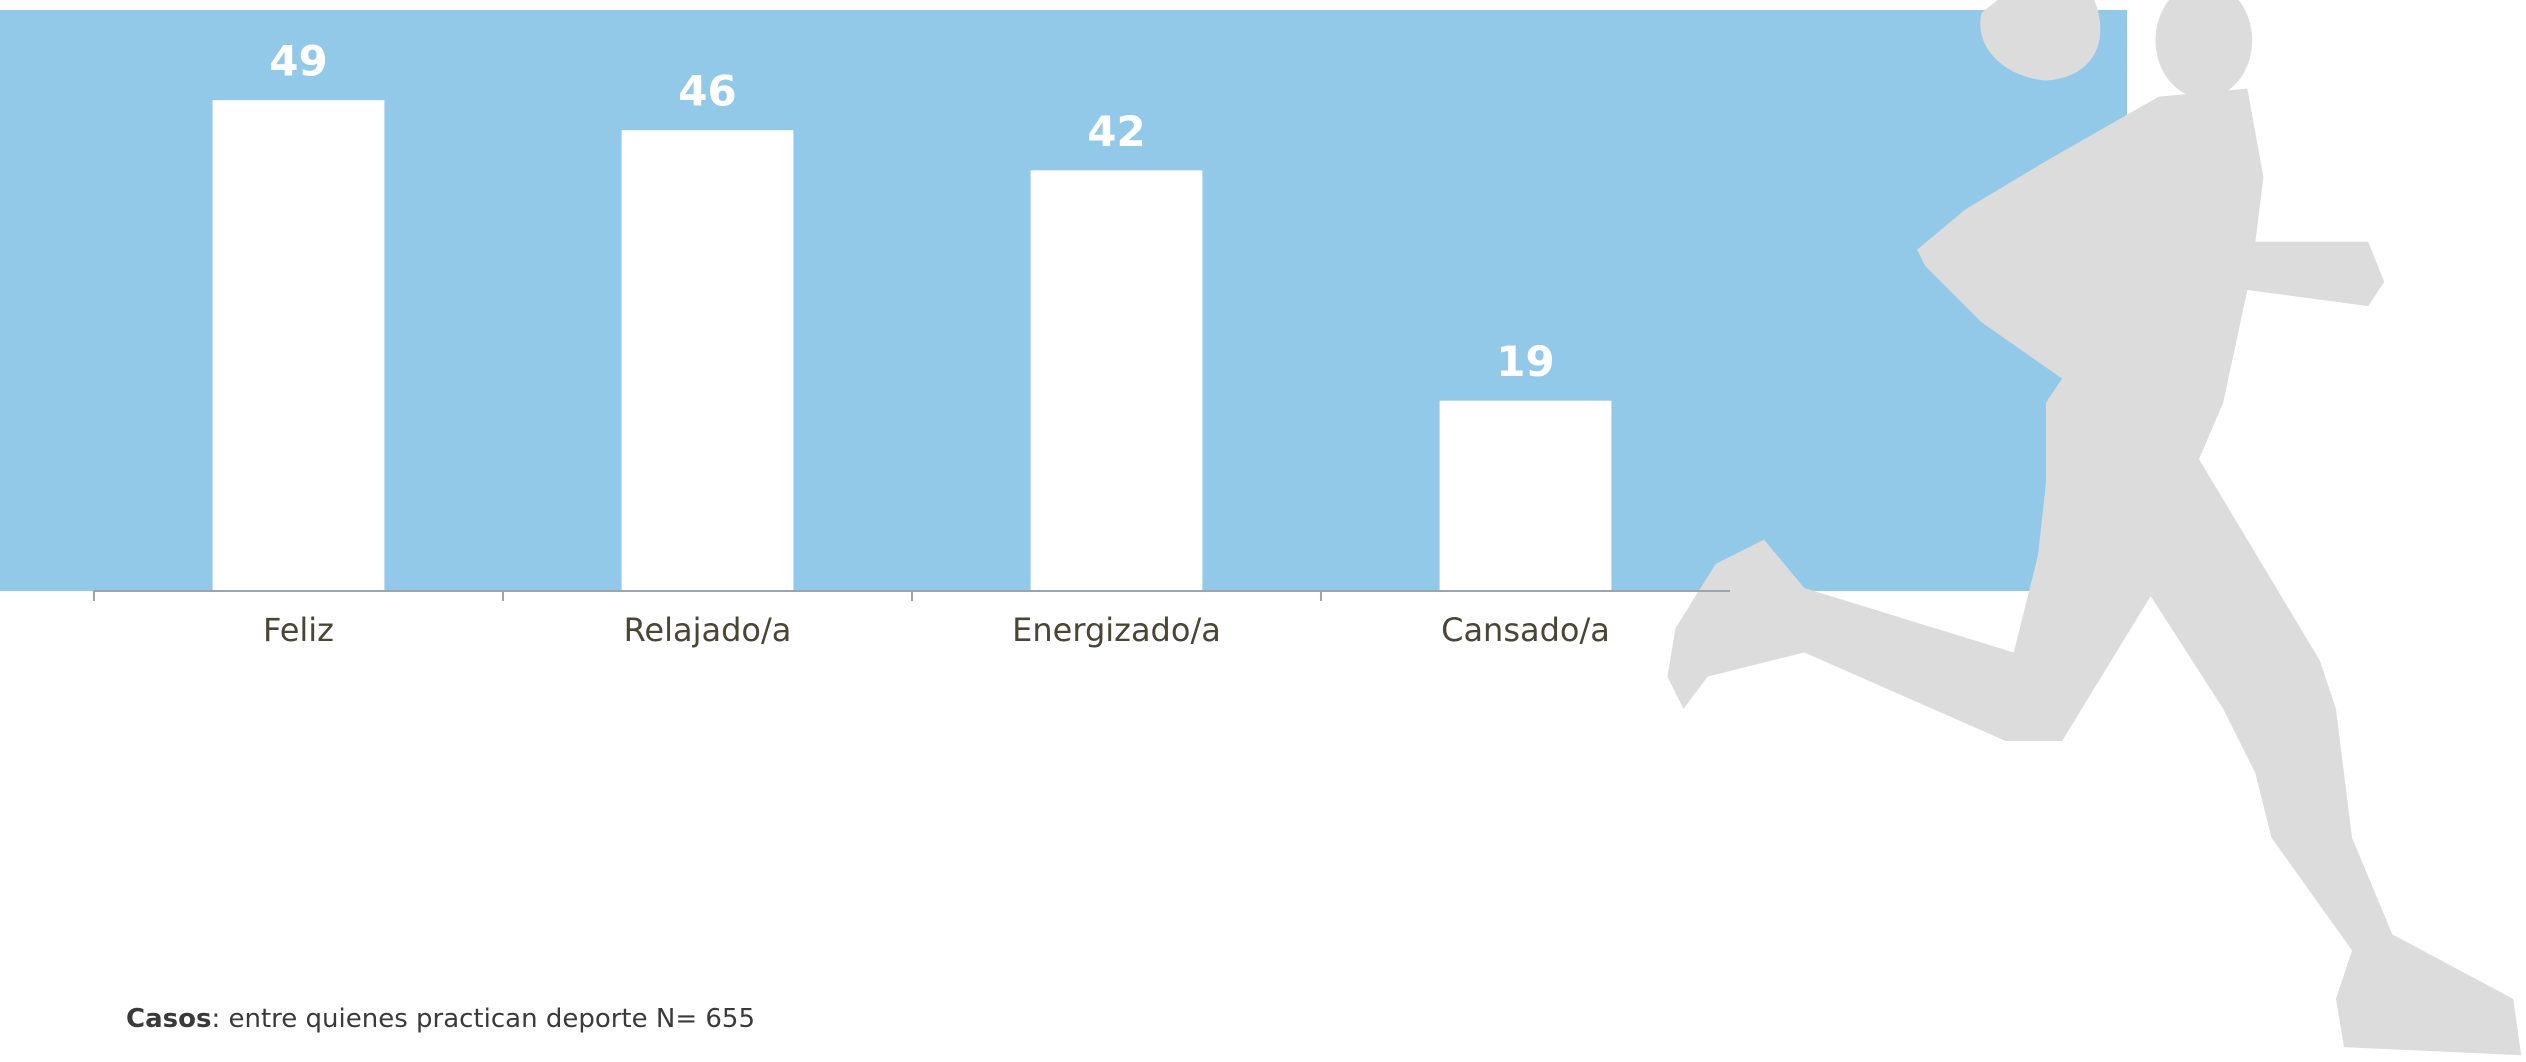  I want to click on footnote-label: Casos, so click(168, 1019).